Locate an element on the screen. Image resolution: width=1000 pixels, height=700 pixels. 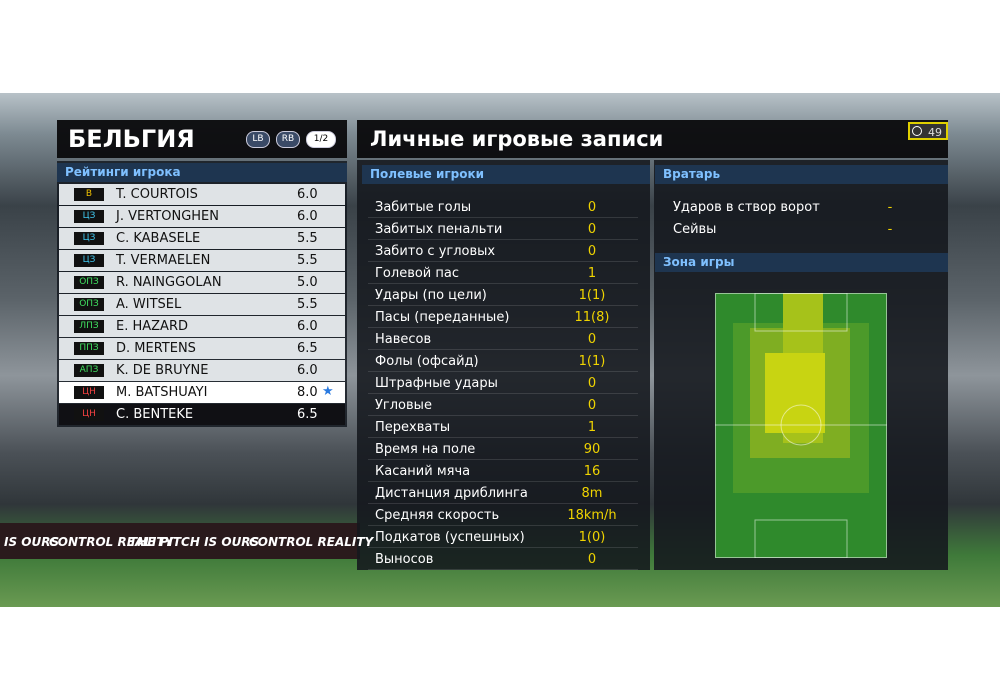
stat-label: Навесов is located at coordinates (403, 339).